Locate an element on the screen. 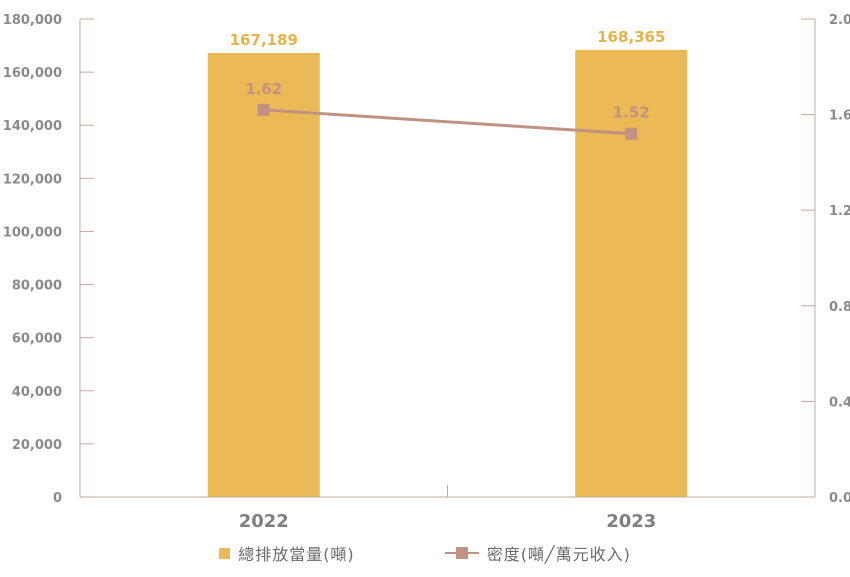 The width and height of the screenshot is (850, 577). left-tick-label: 0 is located at coordinates (57, 498).